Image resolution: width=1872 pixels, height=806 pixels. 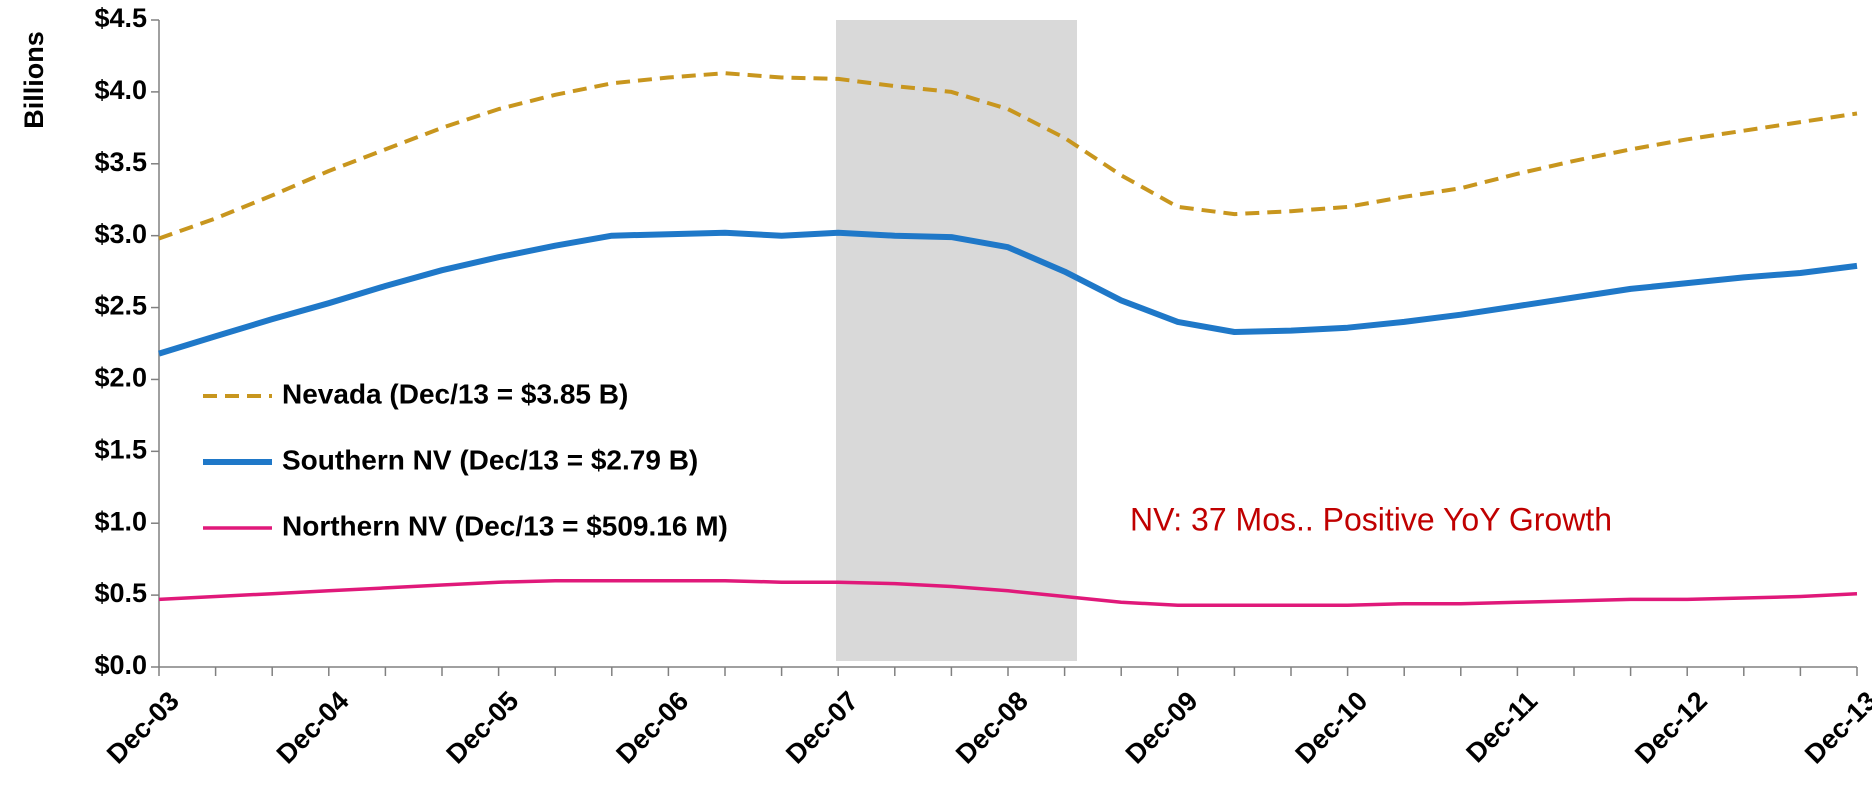 What do you see at coordinates (1671, 728) in the screenshot?
I see `x-tick-label: Dec-12` at bounding box center [1671, 728].